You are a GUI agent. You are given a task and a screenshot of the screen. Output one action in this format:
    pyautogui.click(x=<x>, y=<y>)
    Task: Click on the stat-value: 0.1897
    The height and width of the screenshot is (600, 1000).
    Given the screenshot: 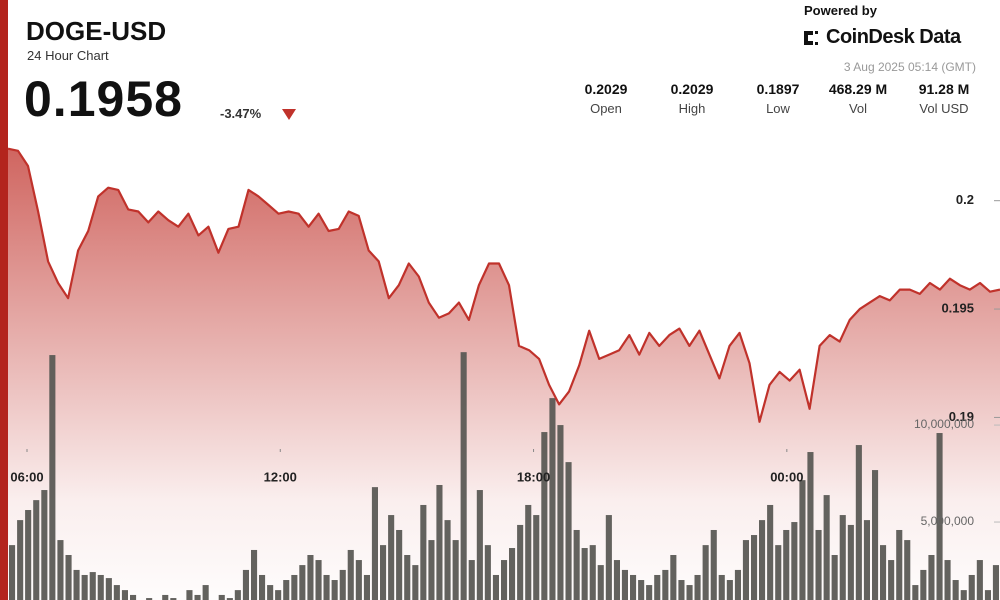 What is the action you would take?
    pyautogui.click(x=778, y=89)
    